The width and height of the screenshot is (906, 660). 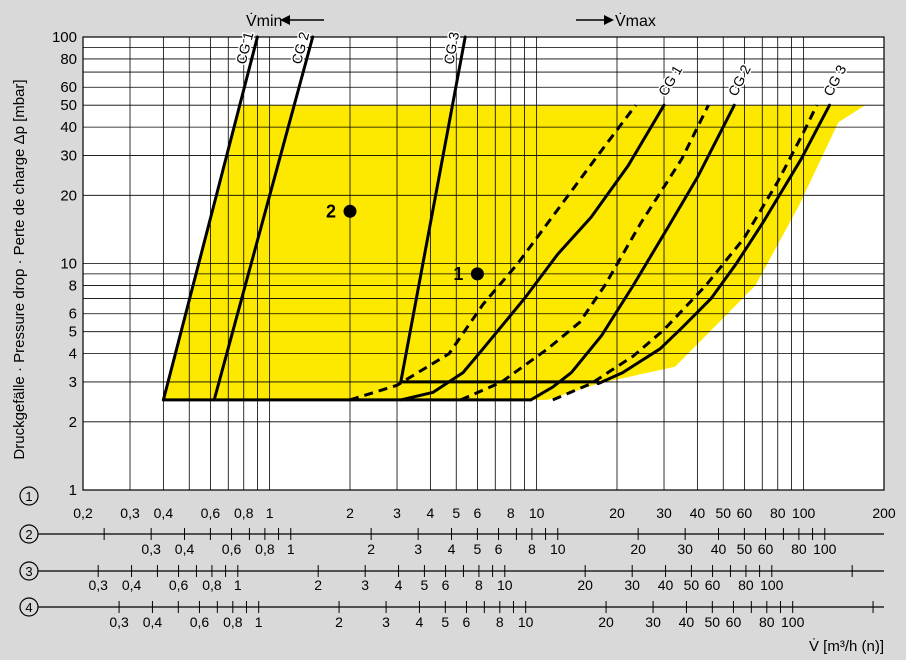 What do you see at coordinates (83, 513) in the screenshot?
I see `scale-tick-label: 0,2` at bounding box center [83, 513].